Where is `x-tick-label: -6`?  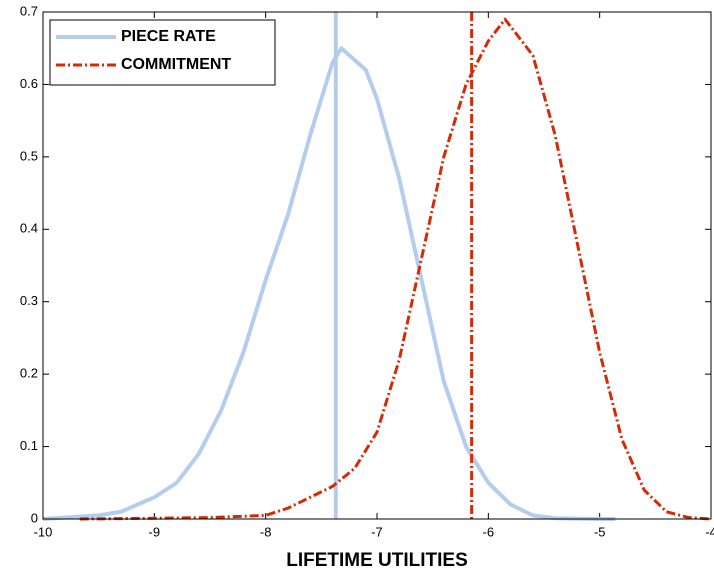 x-tick-label: -6 is located at coordinates (489, 531).